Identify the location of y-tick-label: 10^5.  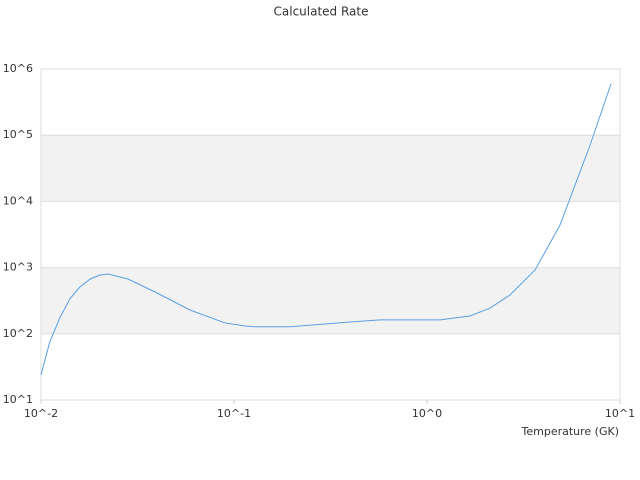
(18, 134).